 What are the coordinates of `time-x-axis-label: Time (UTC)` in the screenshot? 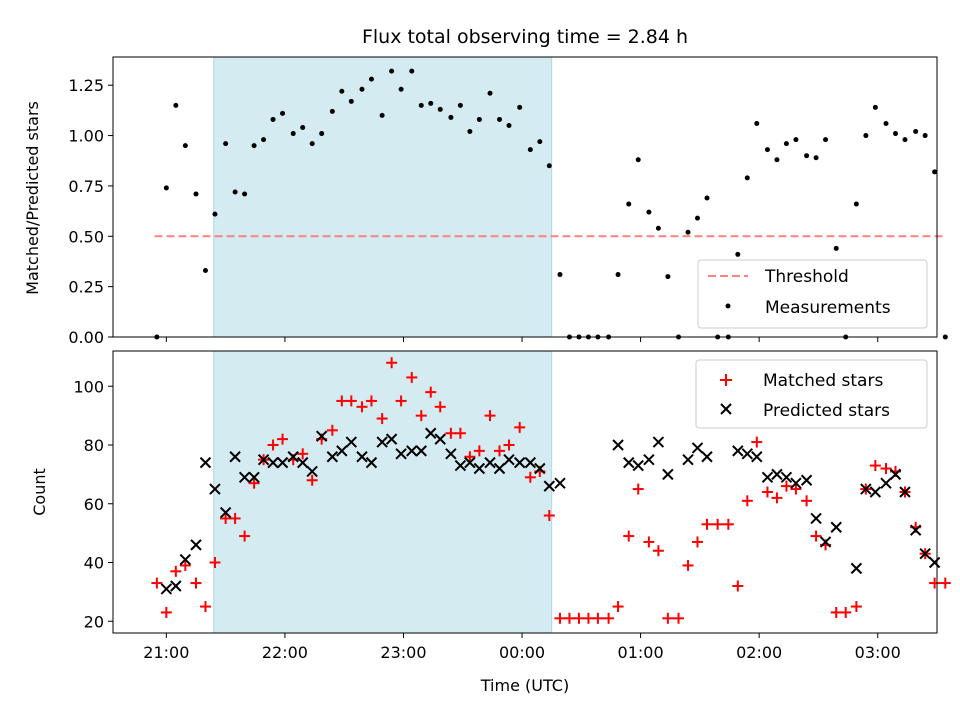 It's located at (524, 685).